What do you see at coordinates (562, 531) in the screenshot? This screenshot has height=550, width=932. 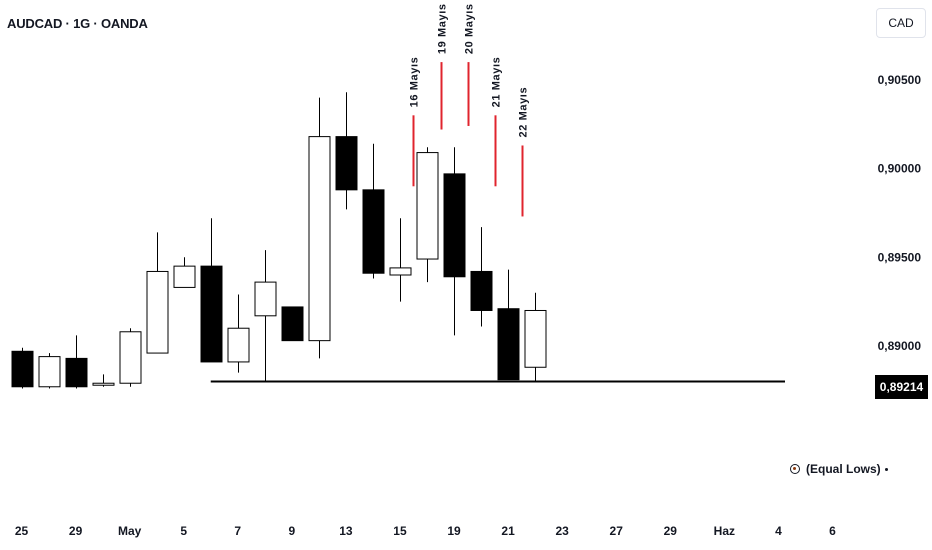 I see `x-tick-label: 23` at bounding box center [562, 531].